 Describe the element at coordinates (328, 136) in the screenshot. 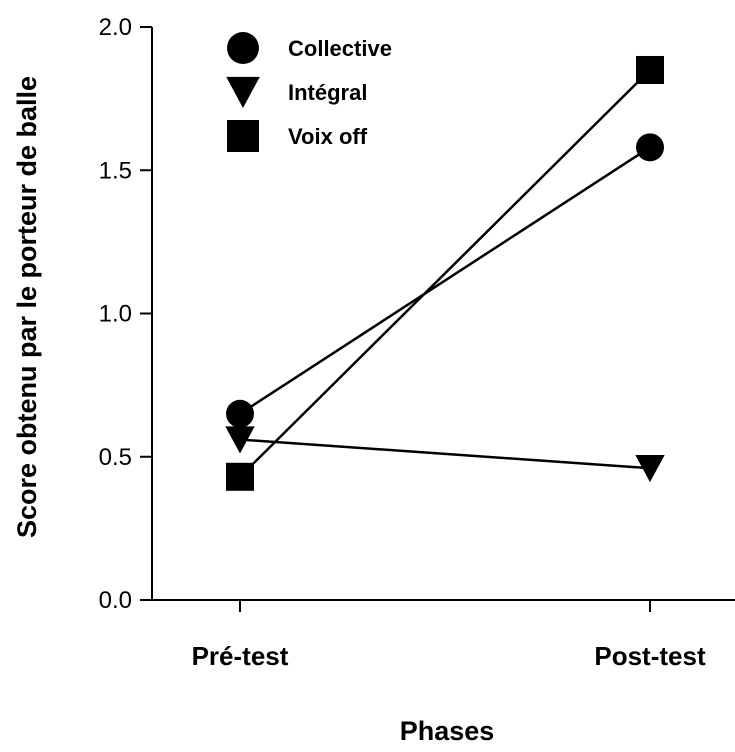

I see `legend-label-2: Voix off` at that location.